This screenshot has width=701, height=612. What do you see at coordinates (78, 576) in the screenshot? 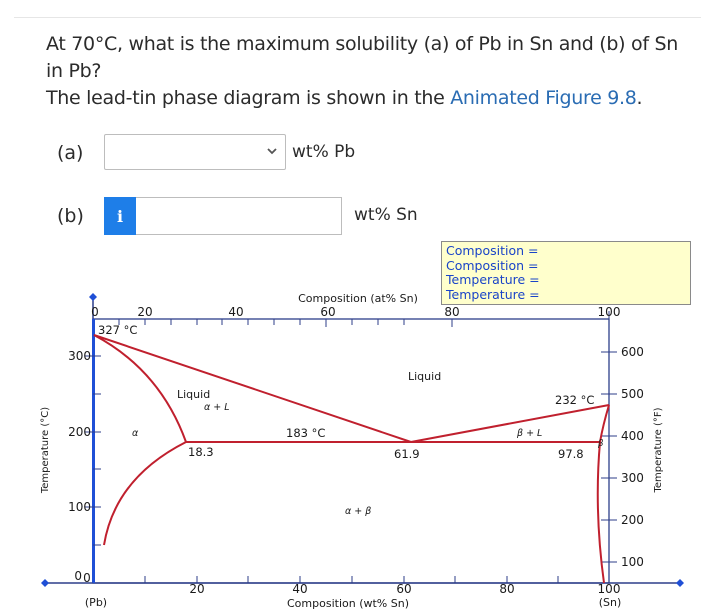
I see `left-tick-0: 0` at bounding box center [78, 576].